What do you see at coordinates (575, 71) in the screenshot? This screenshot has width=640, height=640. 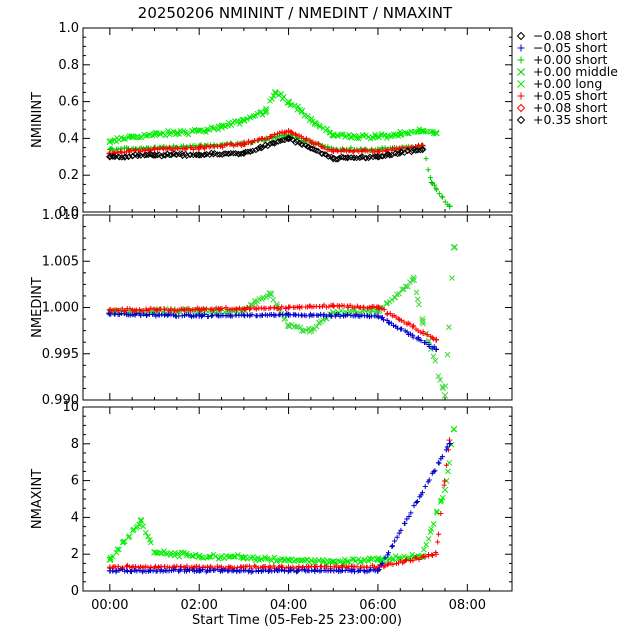 I see `legend-label: +0.00 middle` at bounding box center [575, 71].